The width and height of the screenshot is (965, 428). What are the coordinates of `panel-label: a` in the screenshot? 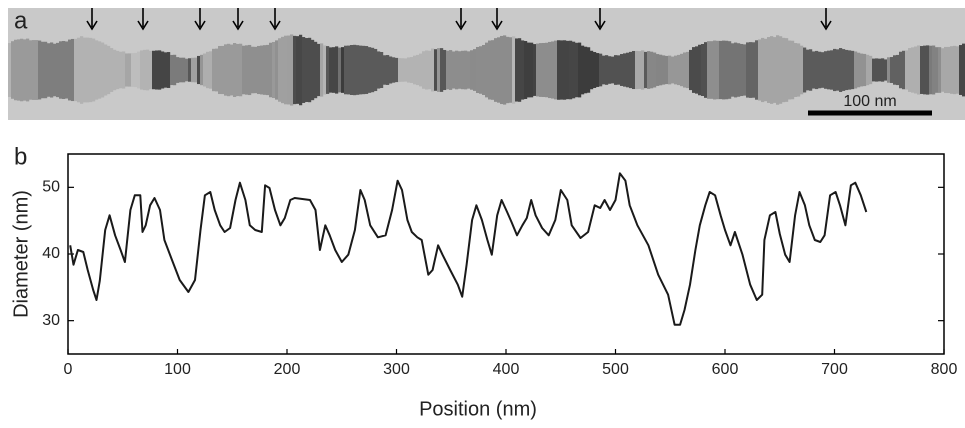 It's located at (21, 20).